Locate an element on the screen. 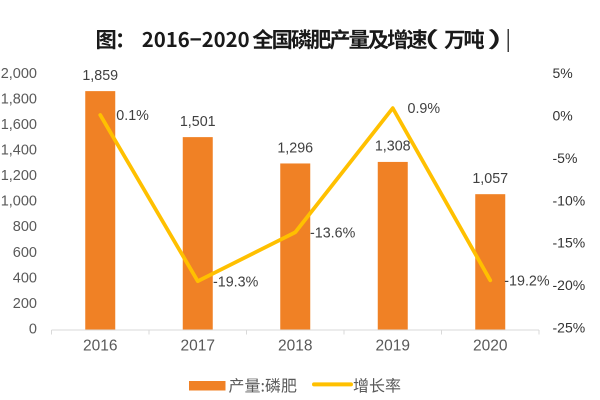 Image resolution: width=600 pixels, height=400 pixels. svg-text: 200 is located at coordinates (25, 304).